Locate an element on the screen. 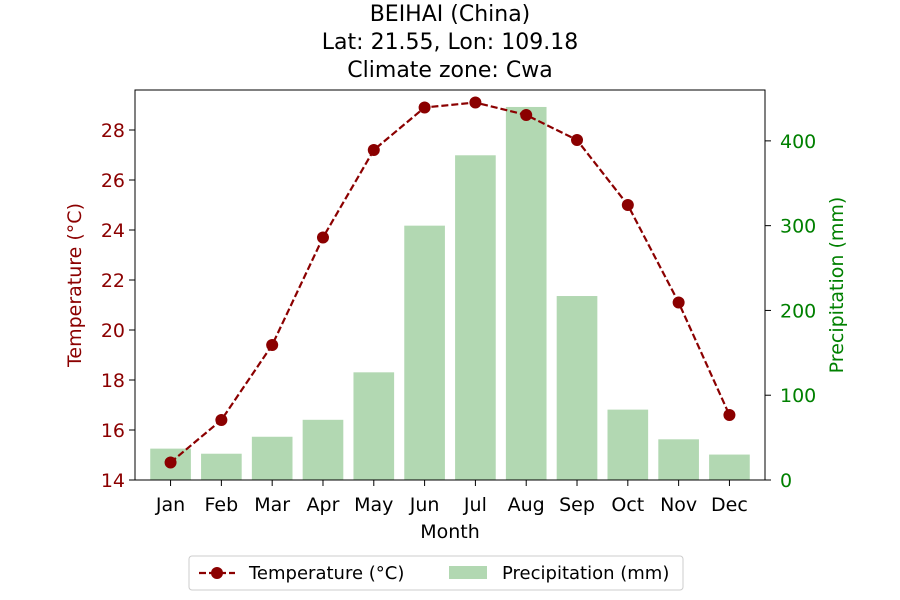 The height and width of the screenshot is (600, 900). legend: Temperature (°C) Precipitation (mm) is located at coordinates (436, 573).